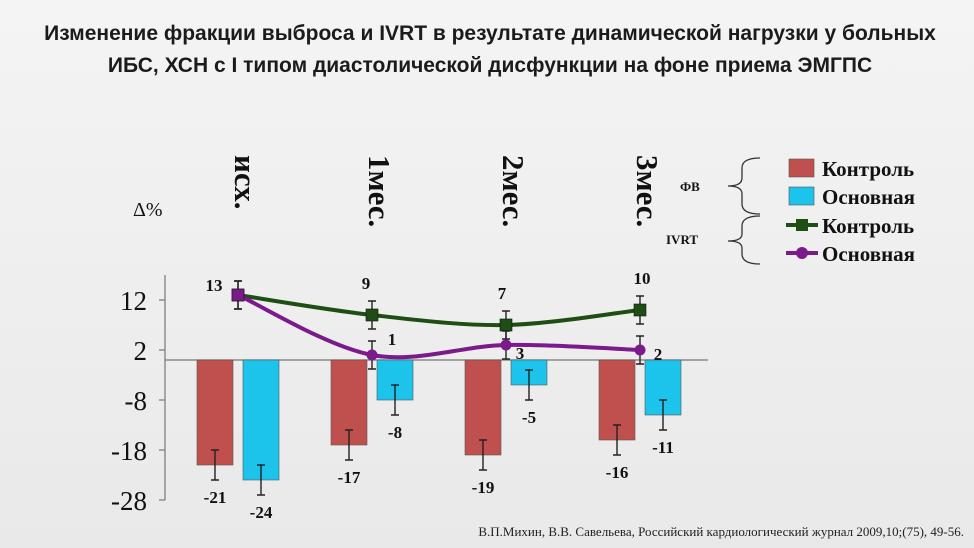 This screenshot has width=974, height=548. Describe the element at coordinates (513, 191) in the screenshot. I see `category-label: 2мес.` at that location.